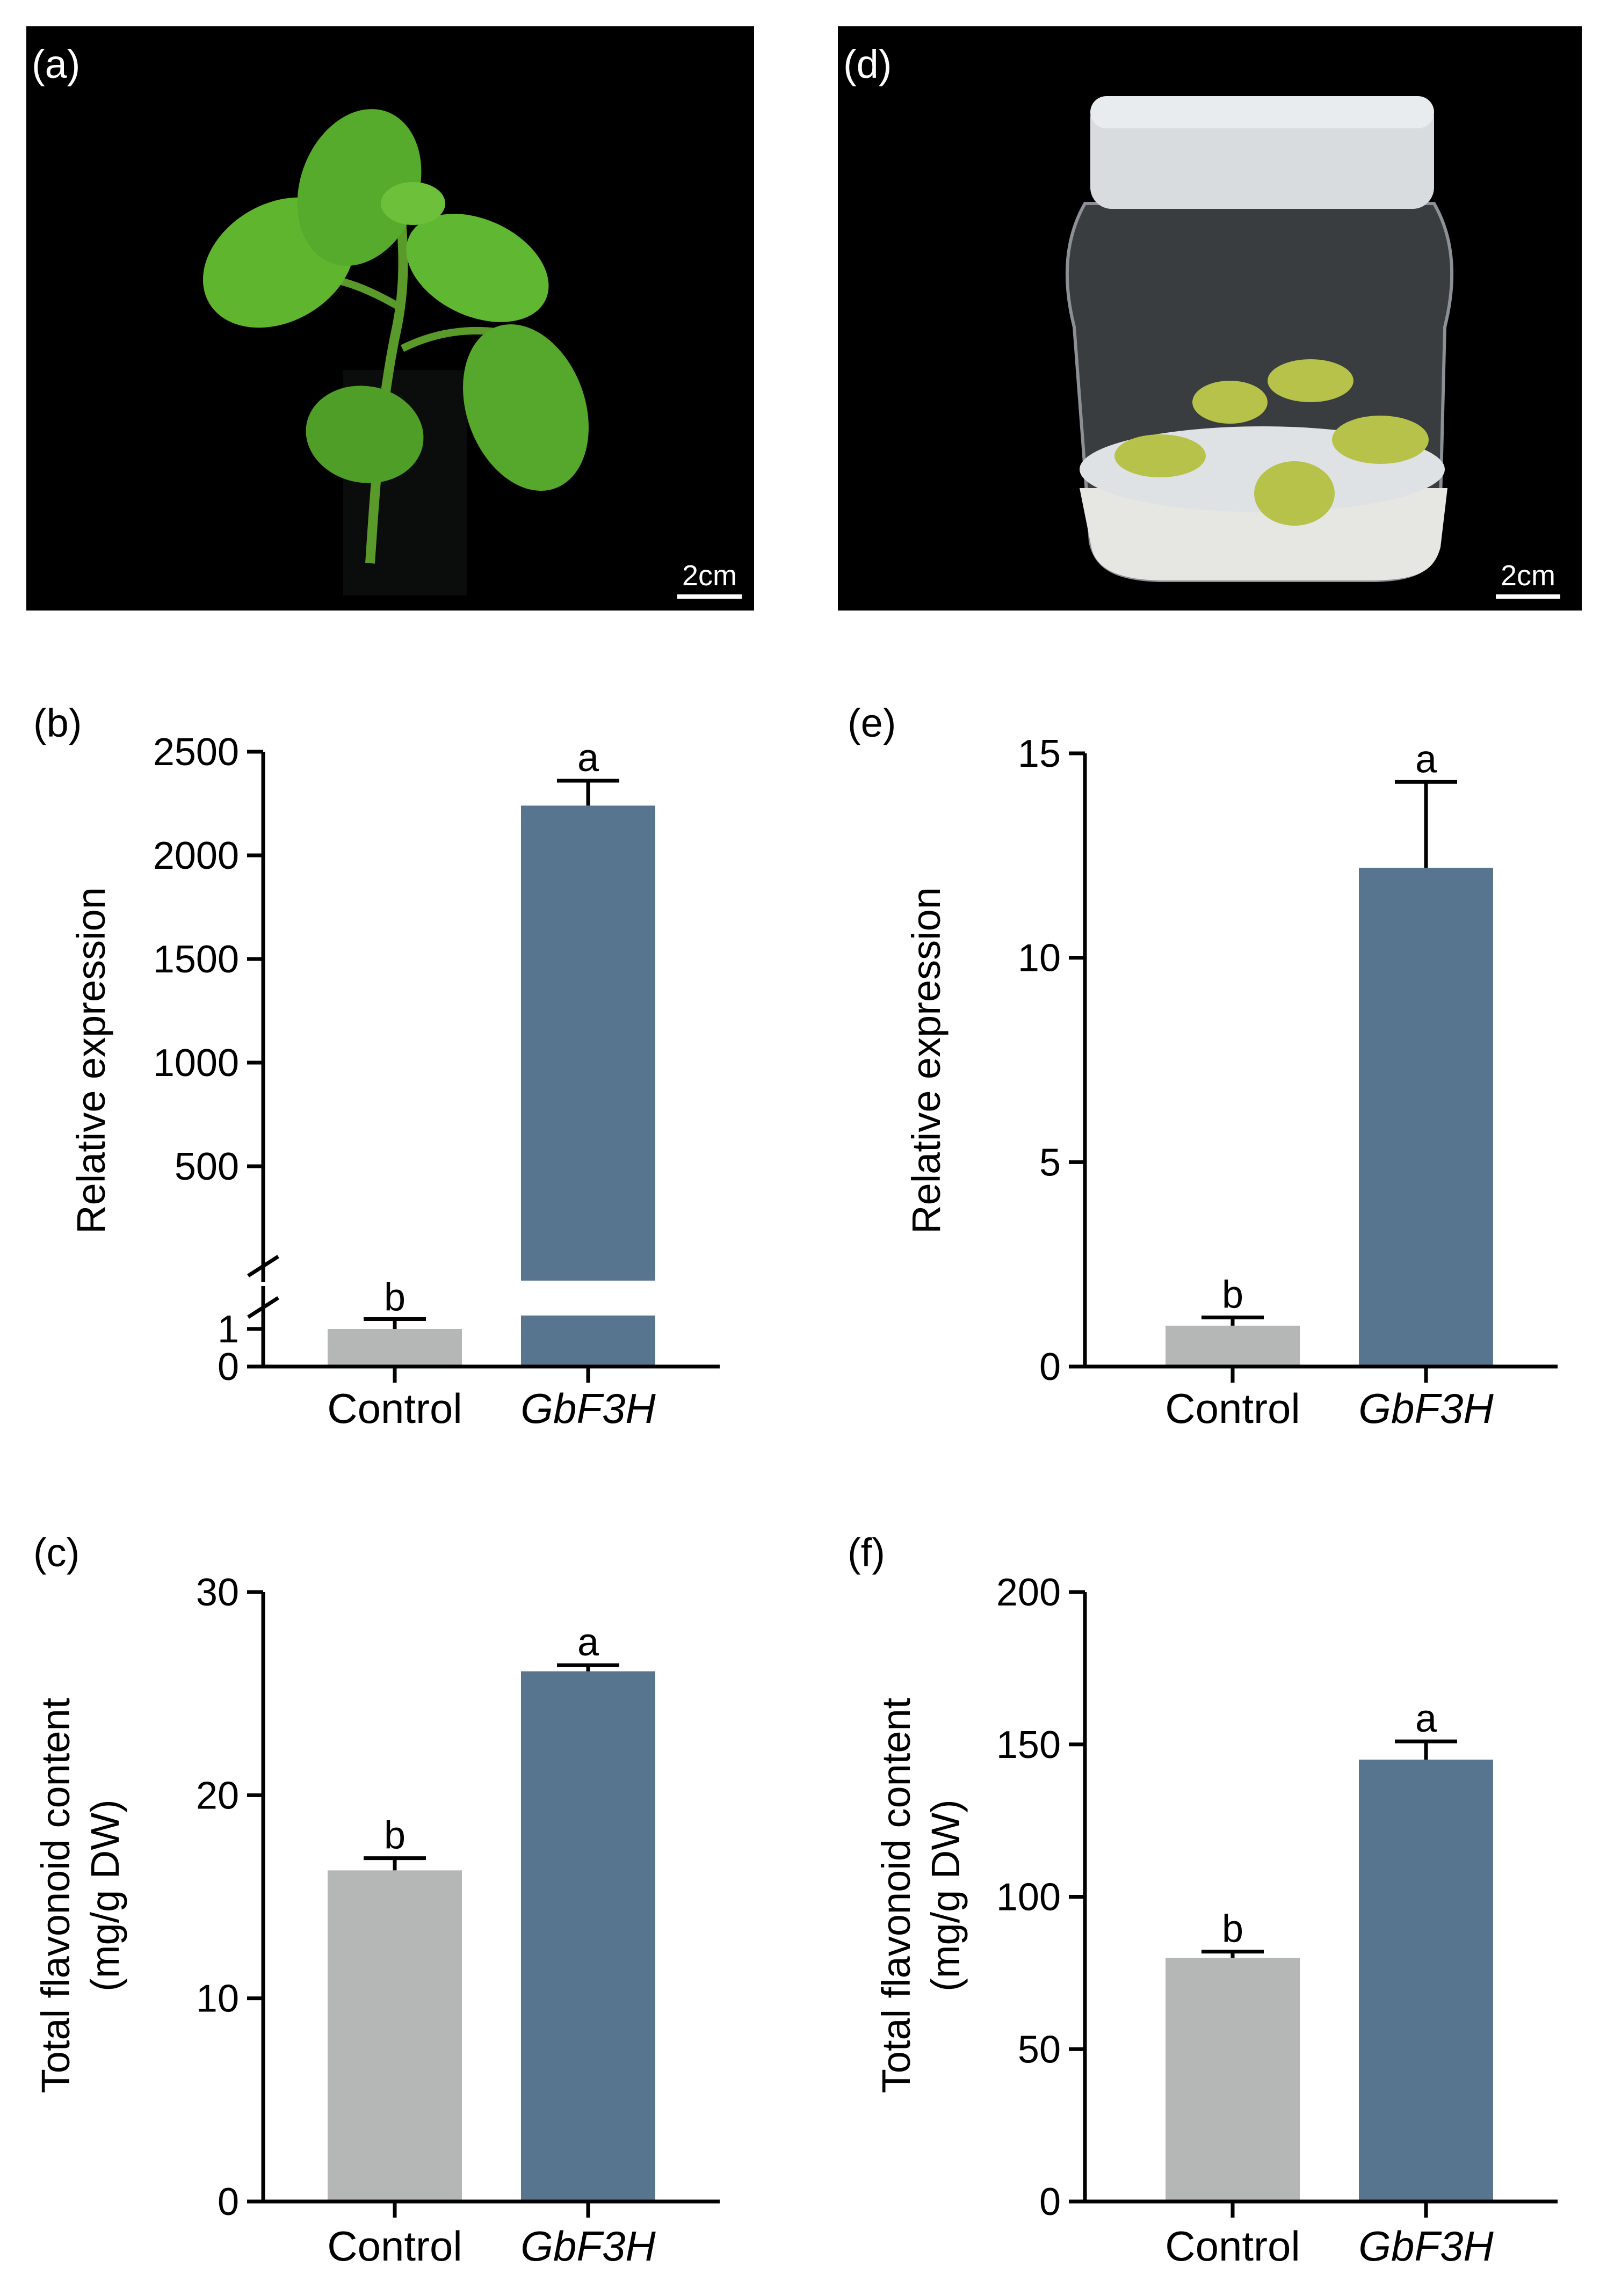  Describe the element at coordinates (57, 1552) in the screenshot. I see `panel-label-c: (c)` at that location.